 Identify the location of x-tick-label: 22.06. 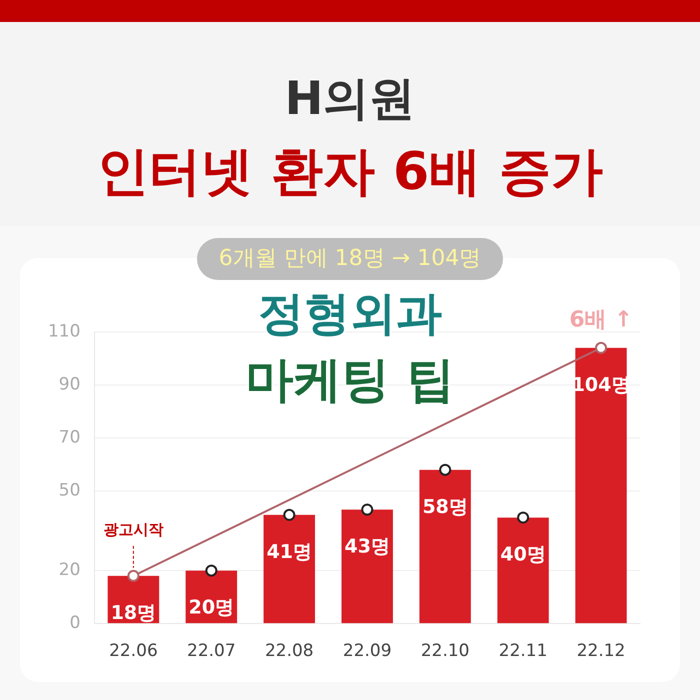
(133, 651).